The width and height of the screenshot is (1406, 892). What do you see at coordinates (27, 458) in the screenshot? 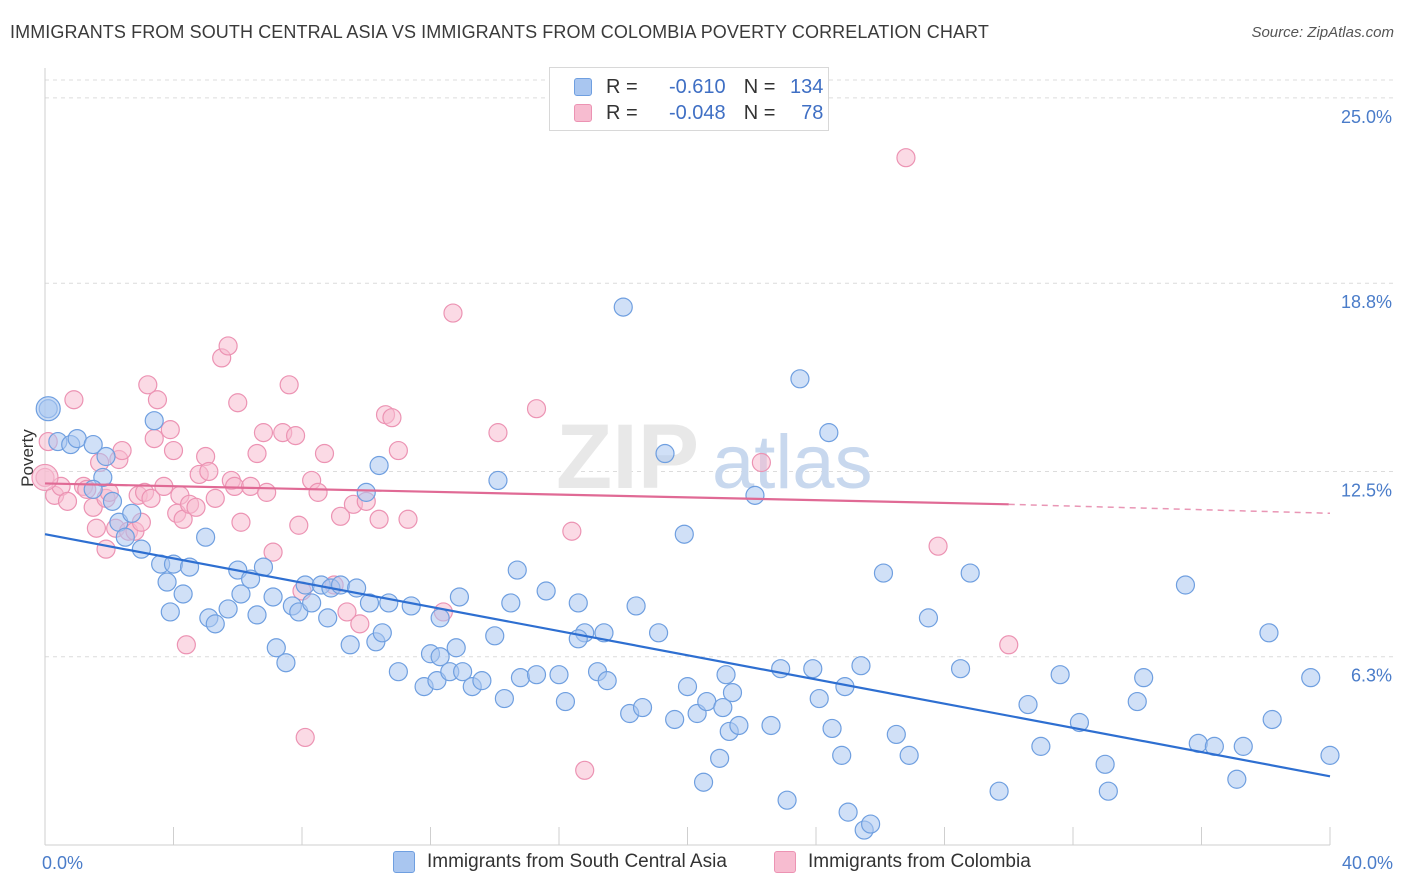
I see `y-axis-label: Poverty` at bounding box center [27, 458].